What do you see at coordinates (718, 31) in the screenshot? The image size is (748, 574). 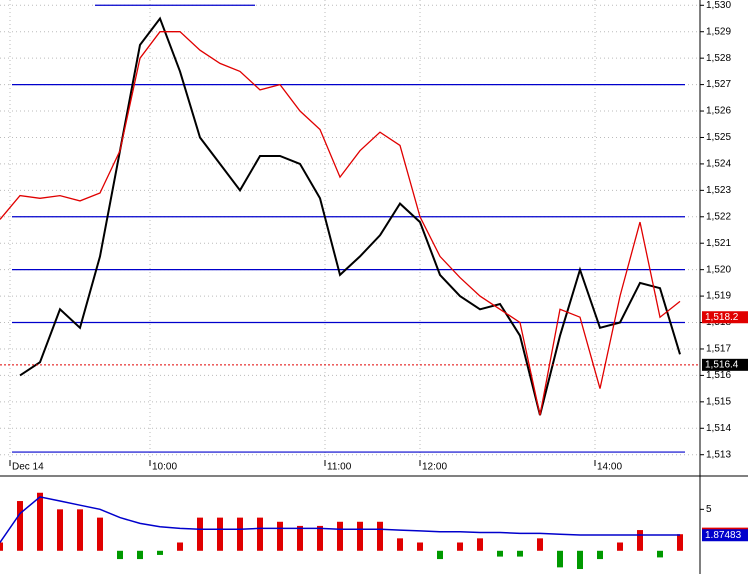 I see `y-tick-label: 1,529` at bounding box center [718, 31].